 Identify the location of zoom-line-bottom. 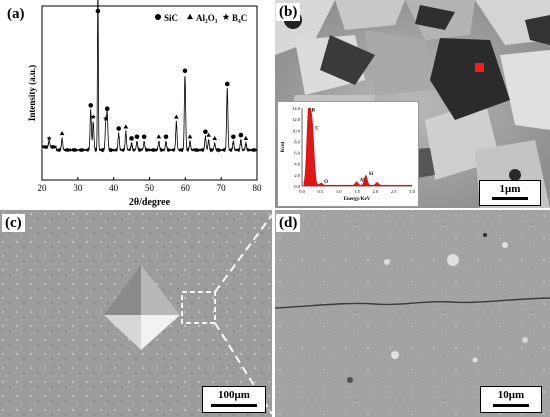
(243, 368).